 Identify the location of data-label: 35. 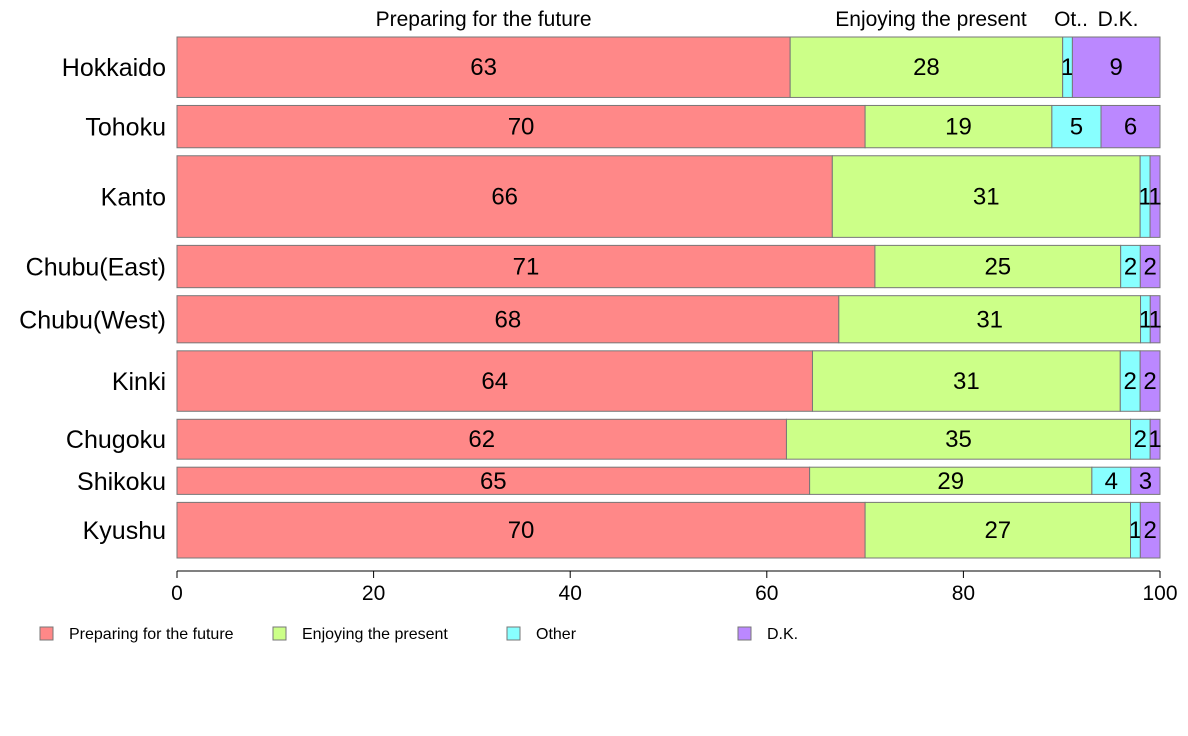
(958, 439).